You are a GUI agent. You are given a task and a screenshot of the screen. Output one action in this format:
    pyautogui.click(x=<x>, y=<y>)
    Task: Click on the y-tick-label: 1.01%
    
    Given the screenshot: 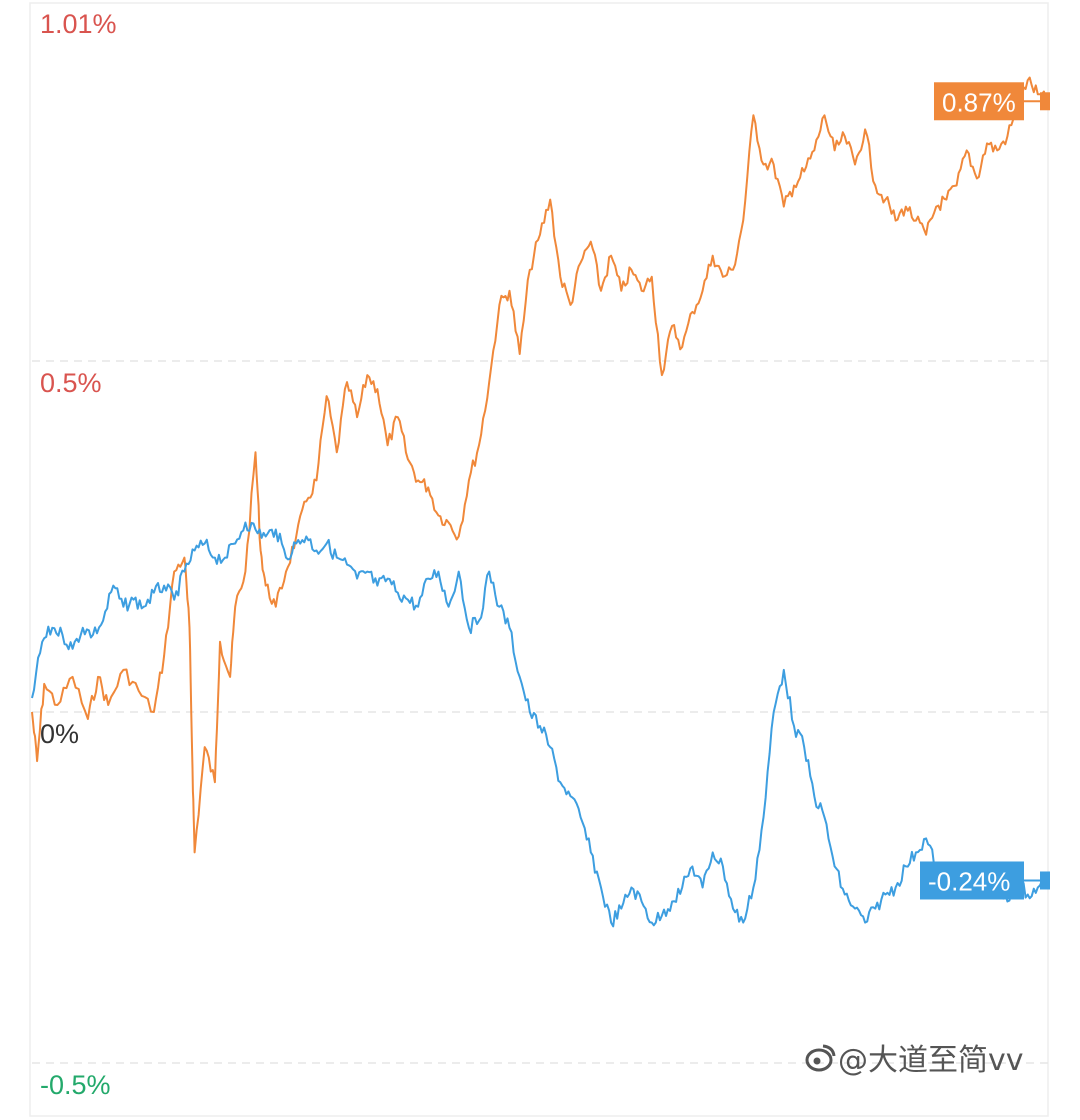 What is the action you would take?
    pyautogui.click(x=78, y=24)
    